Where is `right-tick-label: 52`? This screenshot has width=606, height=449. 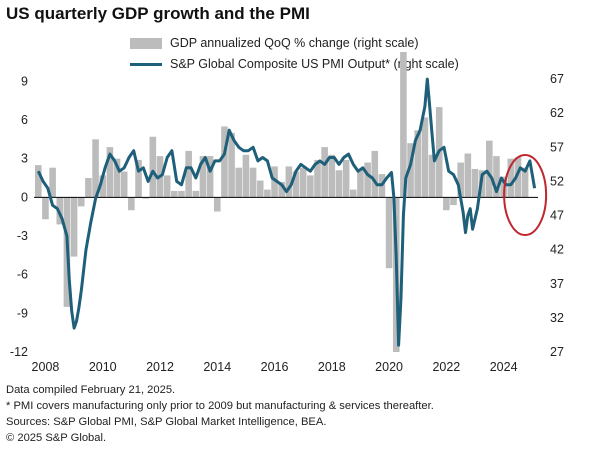
right-tick-label: 52 is located at coordinates (557, 181).